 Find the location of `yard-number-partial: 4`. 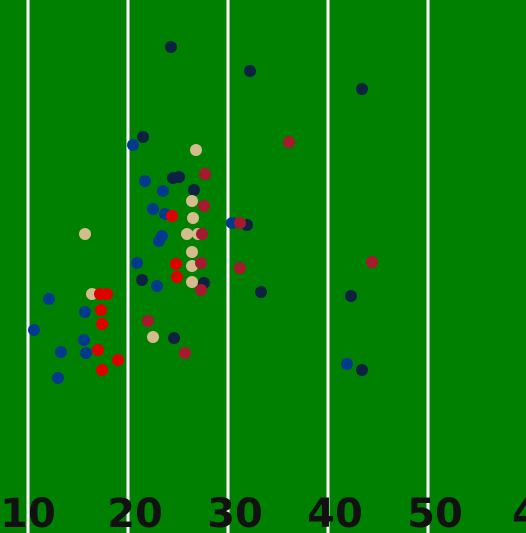

yard-number-partial: 4 is located at coordinates (519, 512).